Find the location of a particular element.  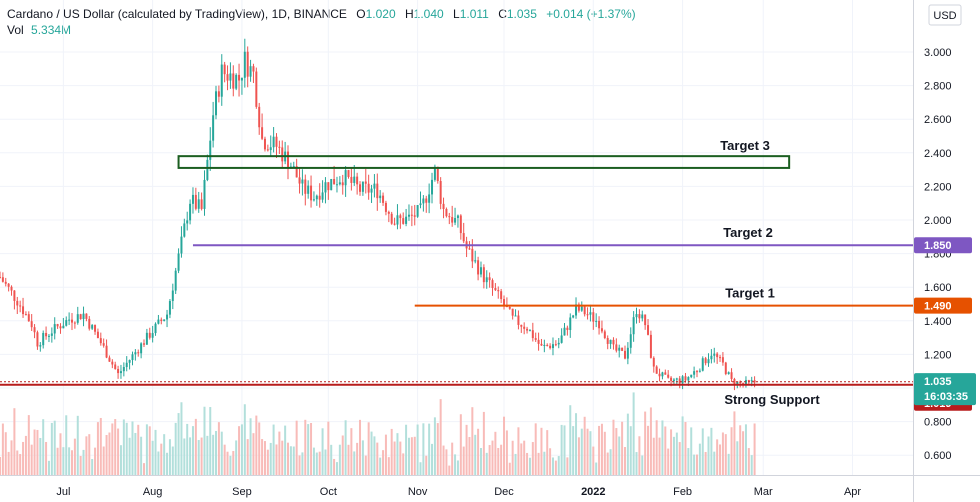

close-label: C is located at coordinates (502, 14).